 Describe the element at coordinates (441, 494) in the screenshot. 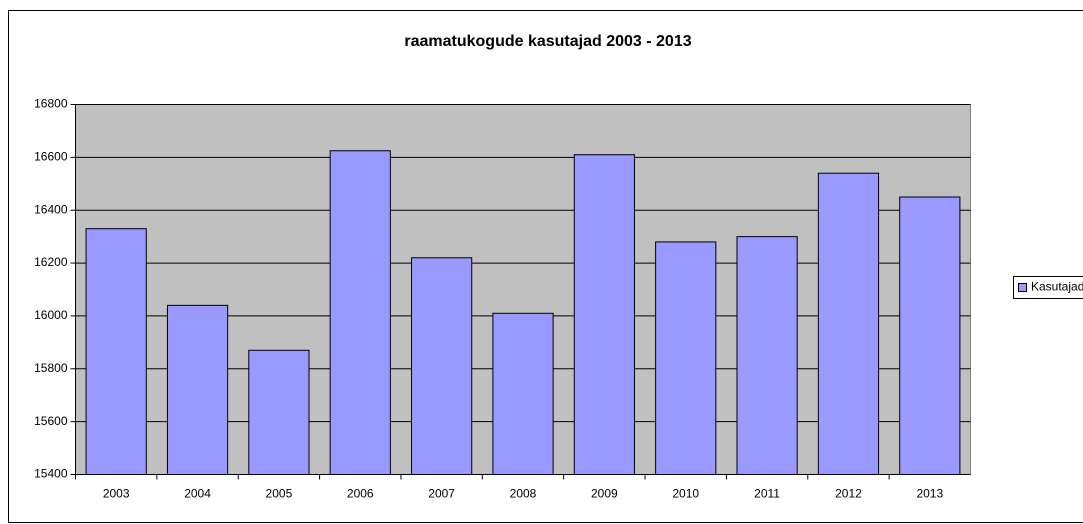

I see `x-tick-label: 2007` at that location.